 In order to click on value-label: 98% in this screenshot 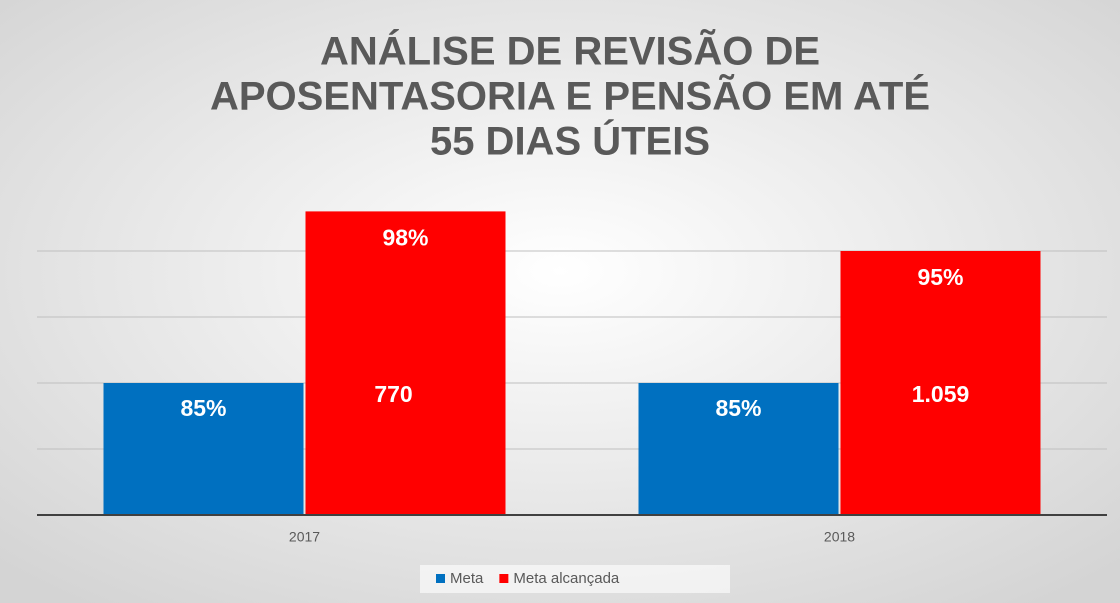, I will do `click(405, 237)`.